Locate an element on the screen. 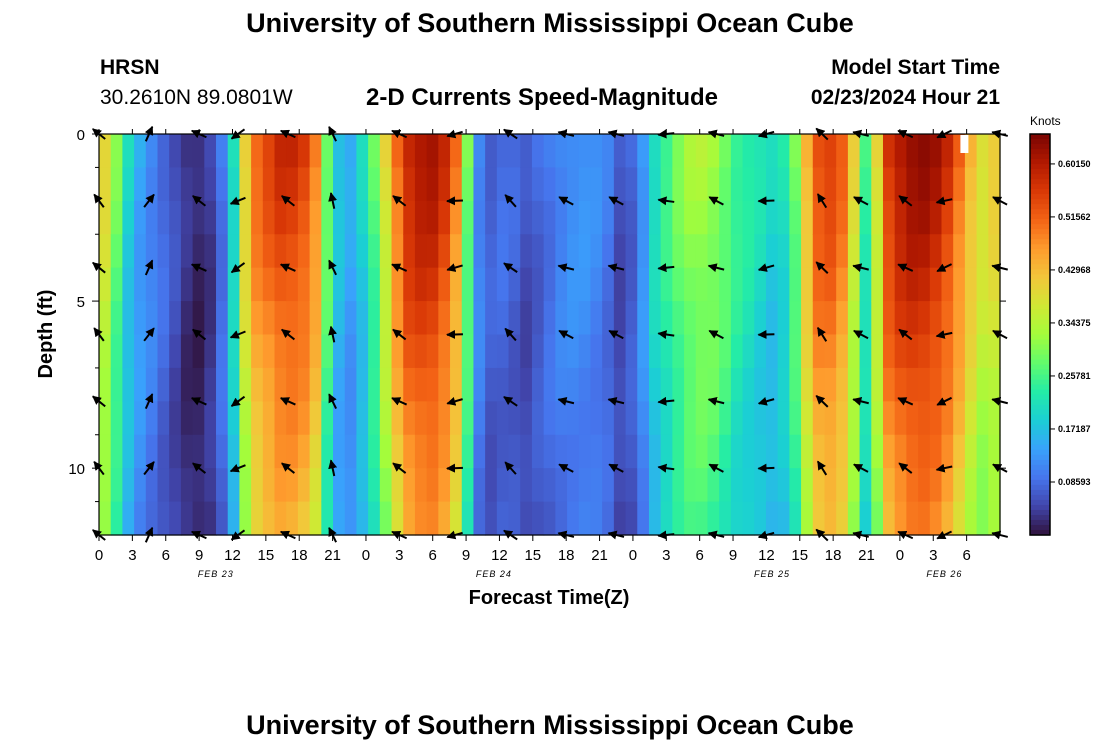  colorbar-tick-label: 0.17187 is located at coordinates (1074, 429).